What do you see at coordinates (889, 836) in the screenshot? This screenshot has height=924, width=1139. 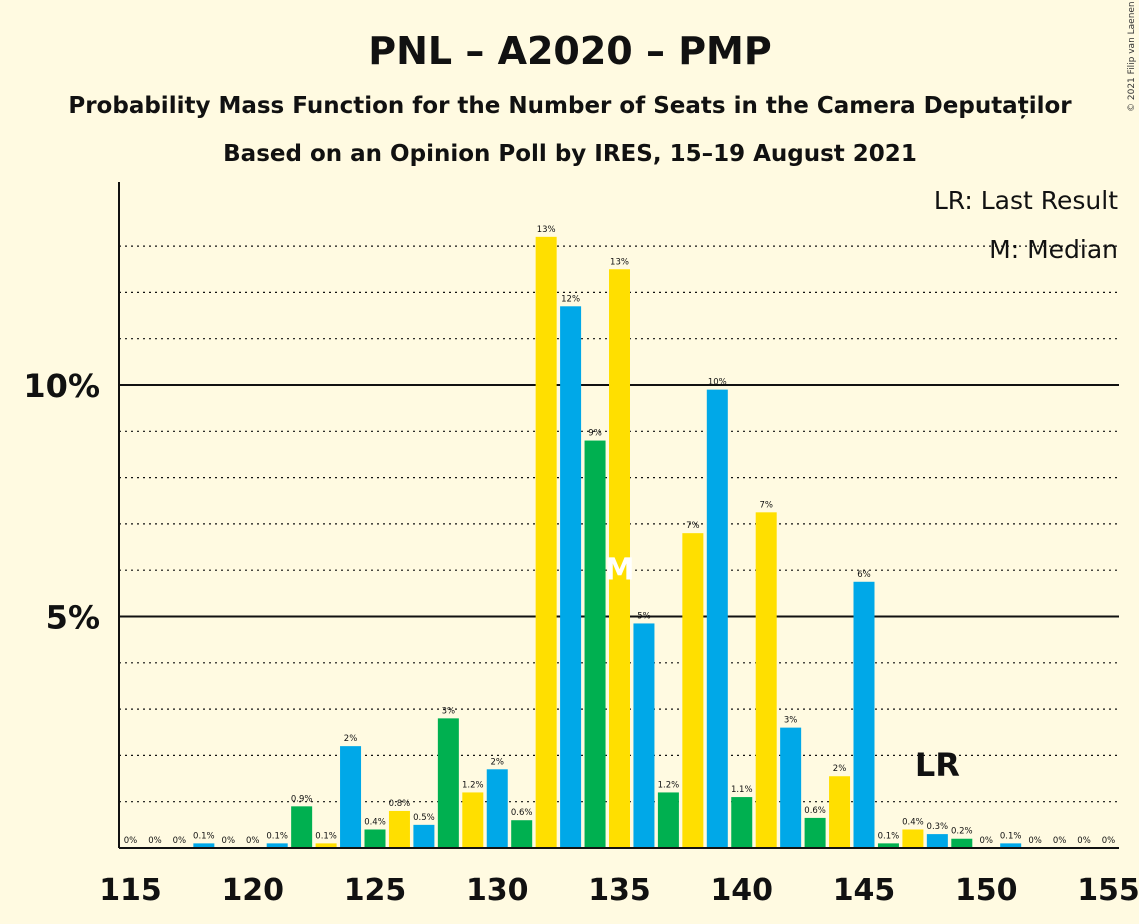 I see `data-label-seat-146: 0.1%` at bounding box center [889, 836].